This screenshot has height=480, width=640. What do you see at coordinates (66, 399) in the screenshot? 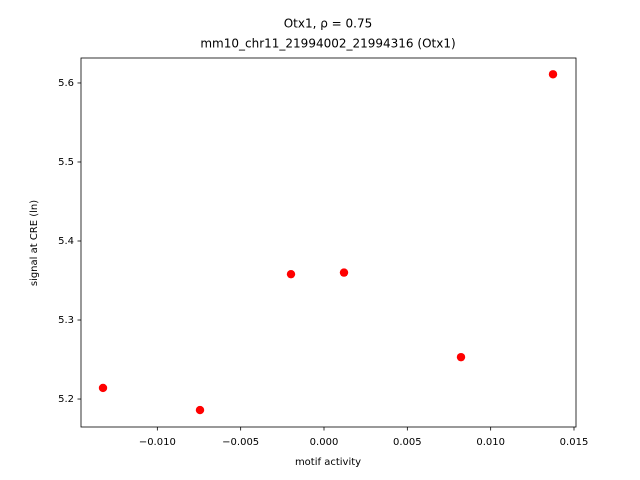
I see `y-tick-label: 5.2` at bounding box center [66, 399].